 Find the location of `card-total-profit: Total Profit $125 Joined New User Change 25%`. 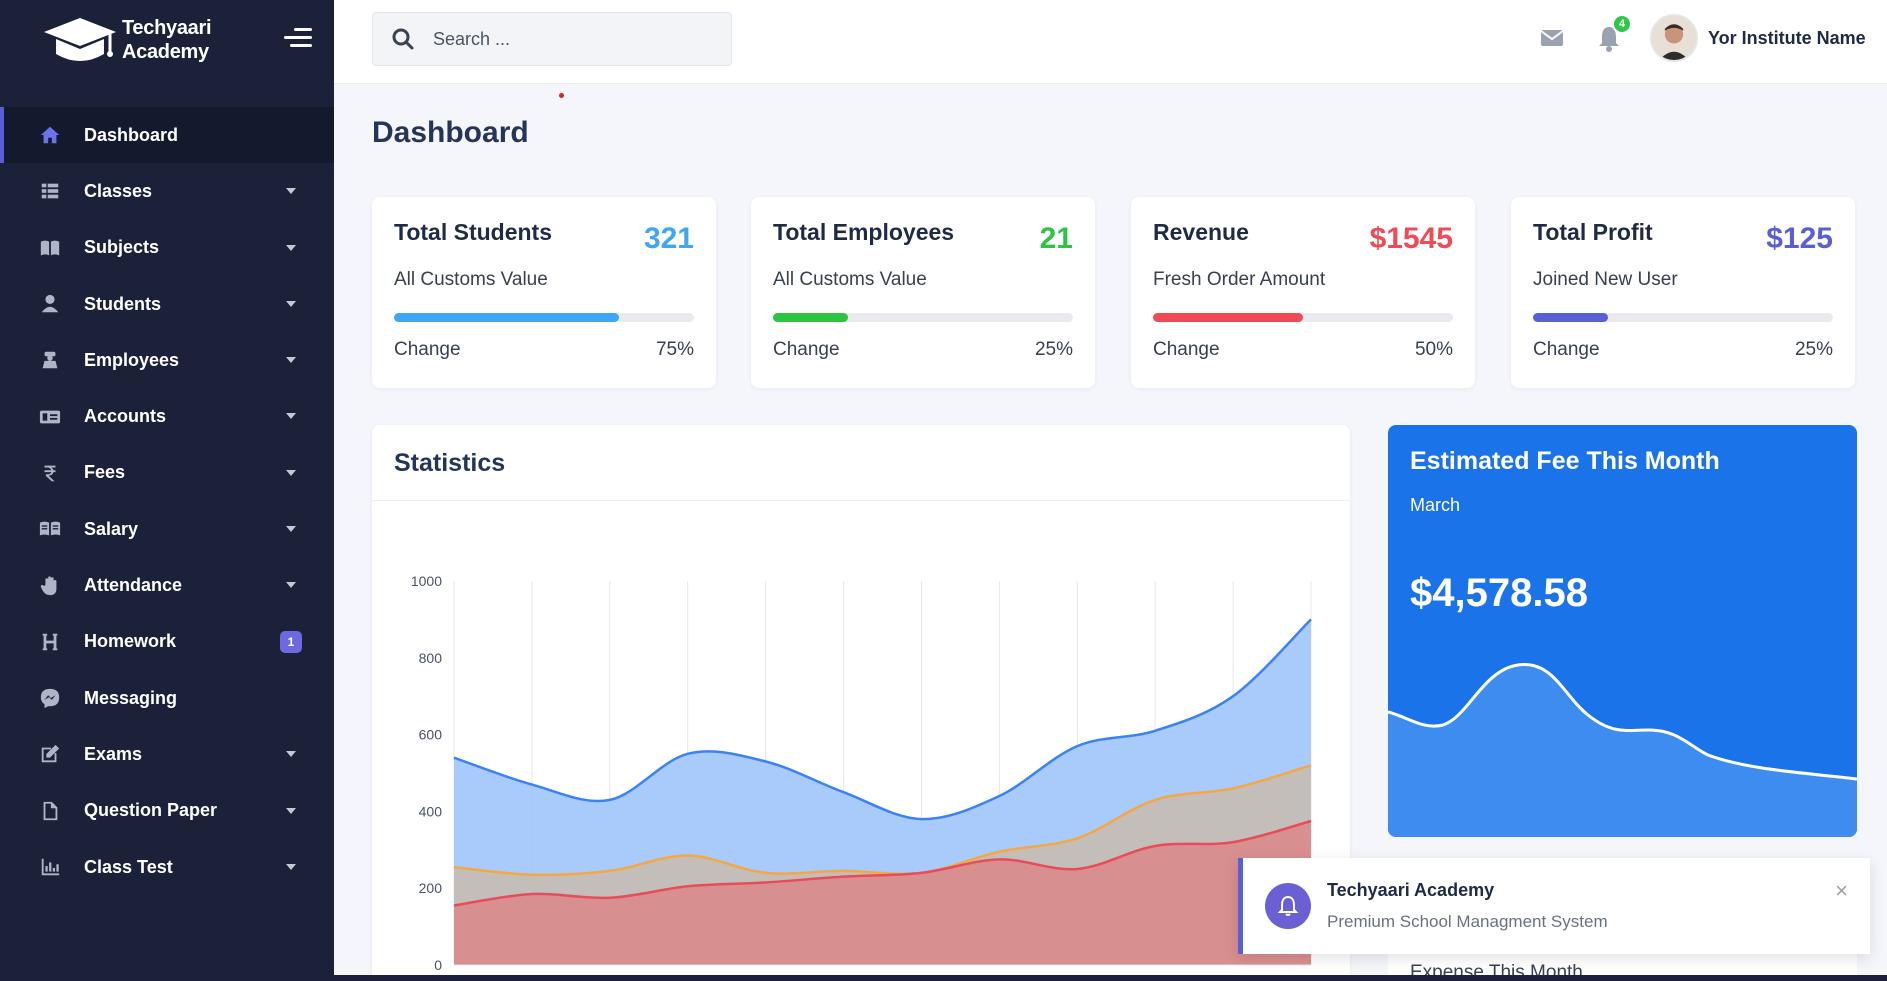

card-total-profit: Total Profit $125 Joined New User Change 25% is located at coordinates (1683, 292).